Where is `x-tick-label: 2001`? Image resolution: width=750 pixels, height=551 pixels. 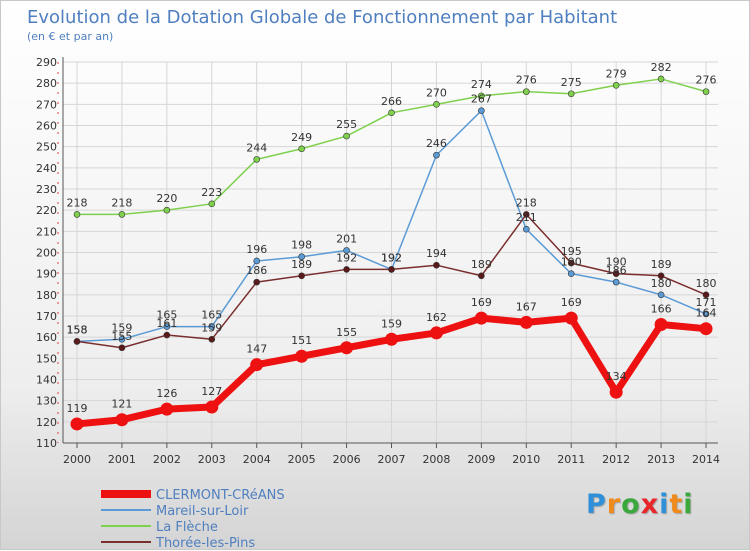
x-tick-label: 2001 is located at coordinates (122, 459).